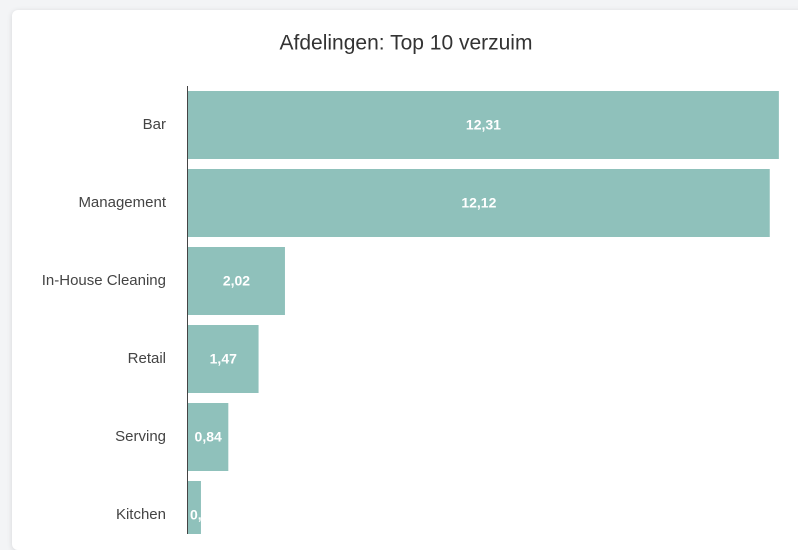 This screenshot has height=550, width=798. What do you see at coordinates (203, 515) in the screenshot?
I see `value-label: 0,27` at bounding box center [203, 515].